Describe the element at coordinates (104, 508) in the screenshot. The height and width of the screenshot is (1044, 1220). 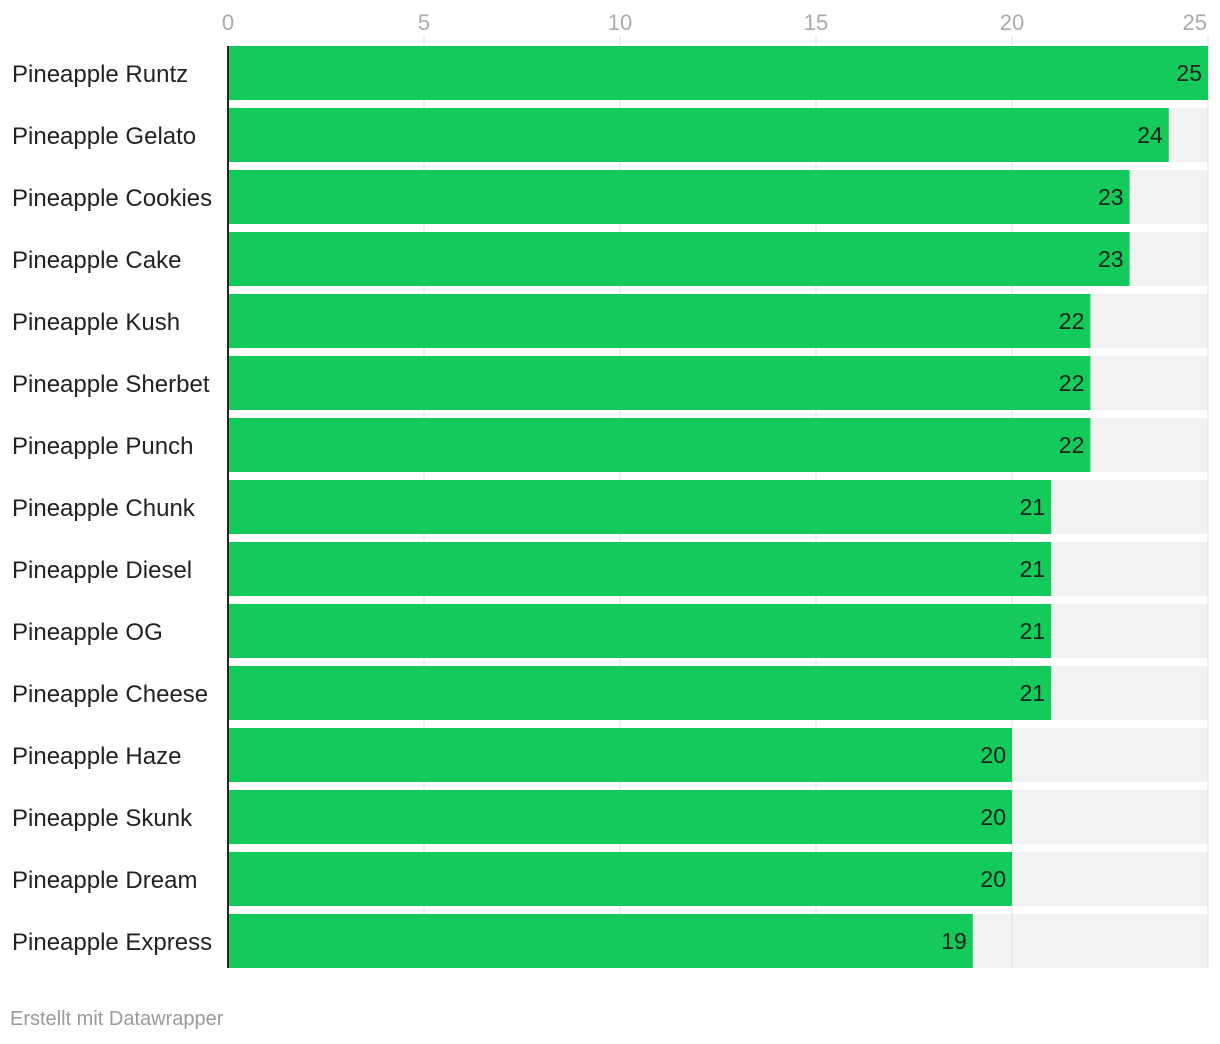
I see `category-label: Pineapple Chunk` at that location.